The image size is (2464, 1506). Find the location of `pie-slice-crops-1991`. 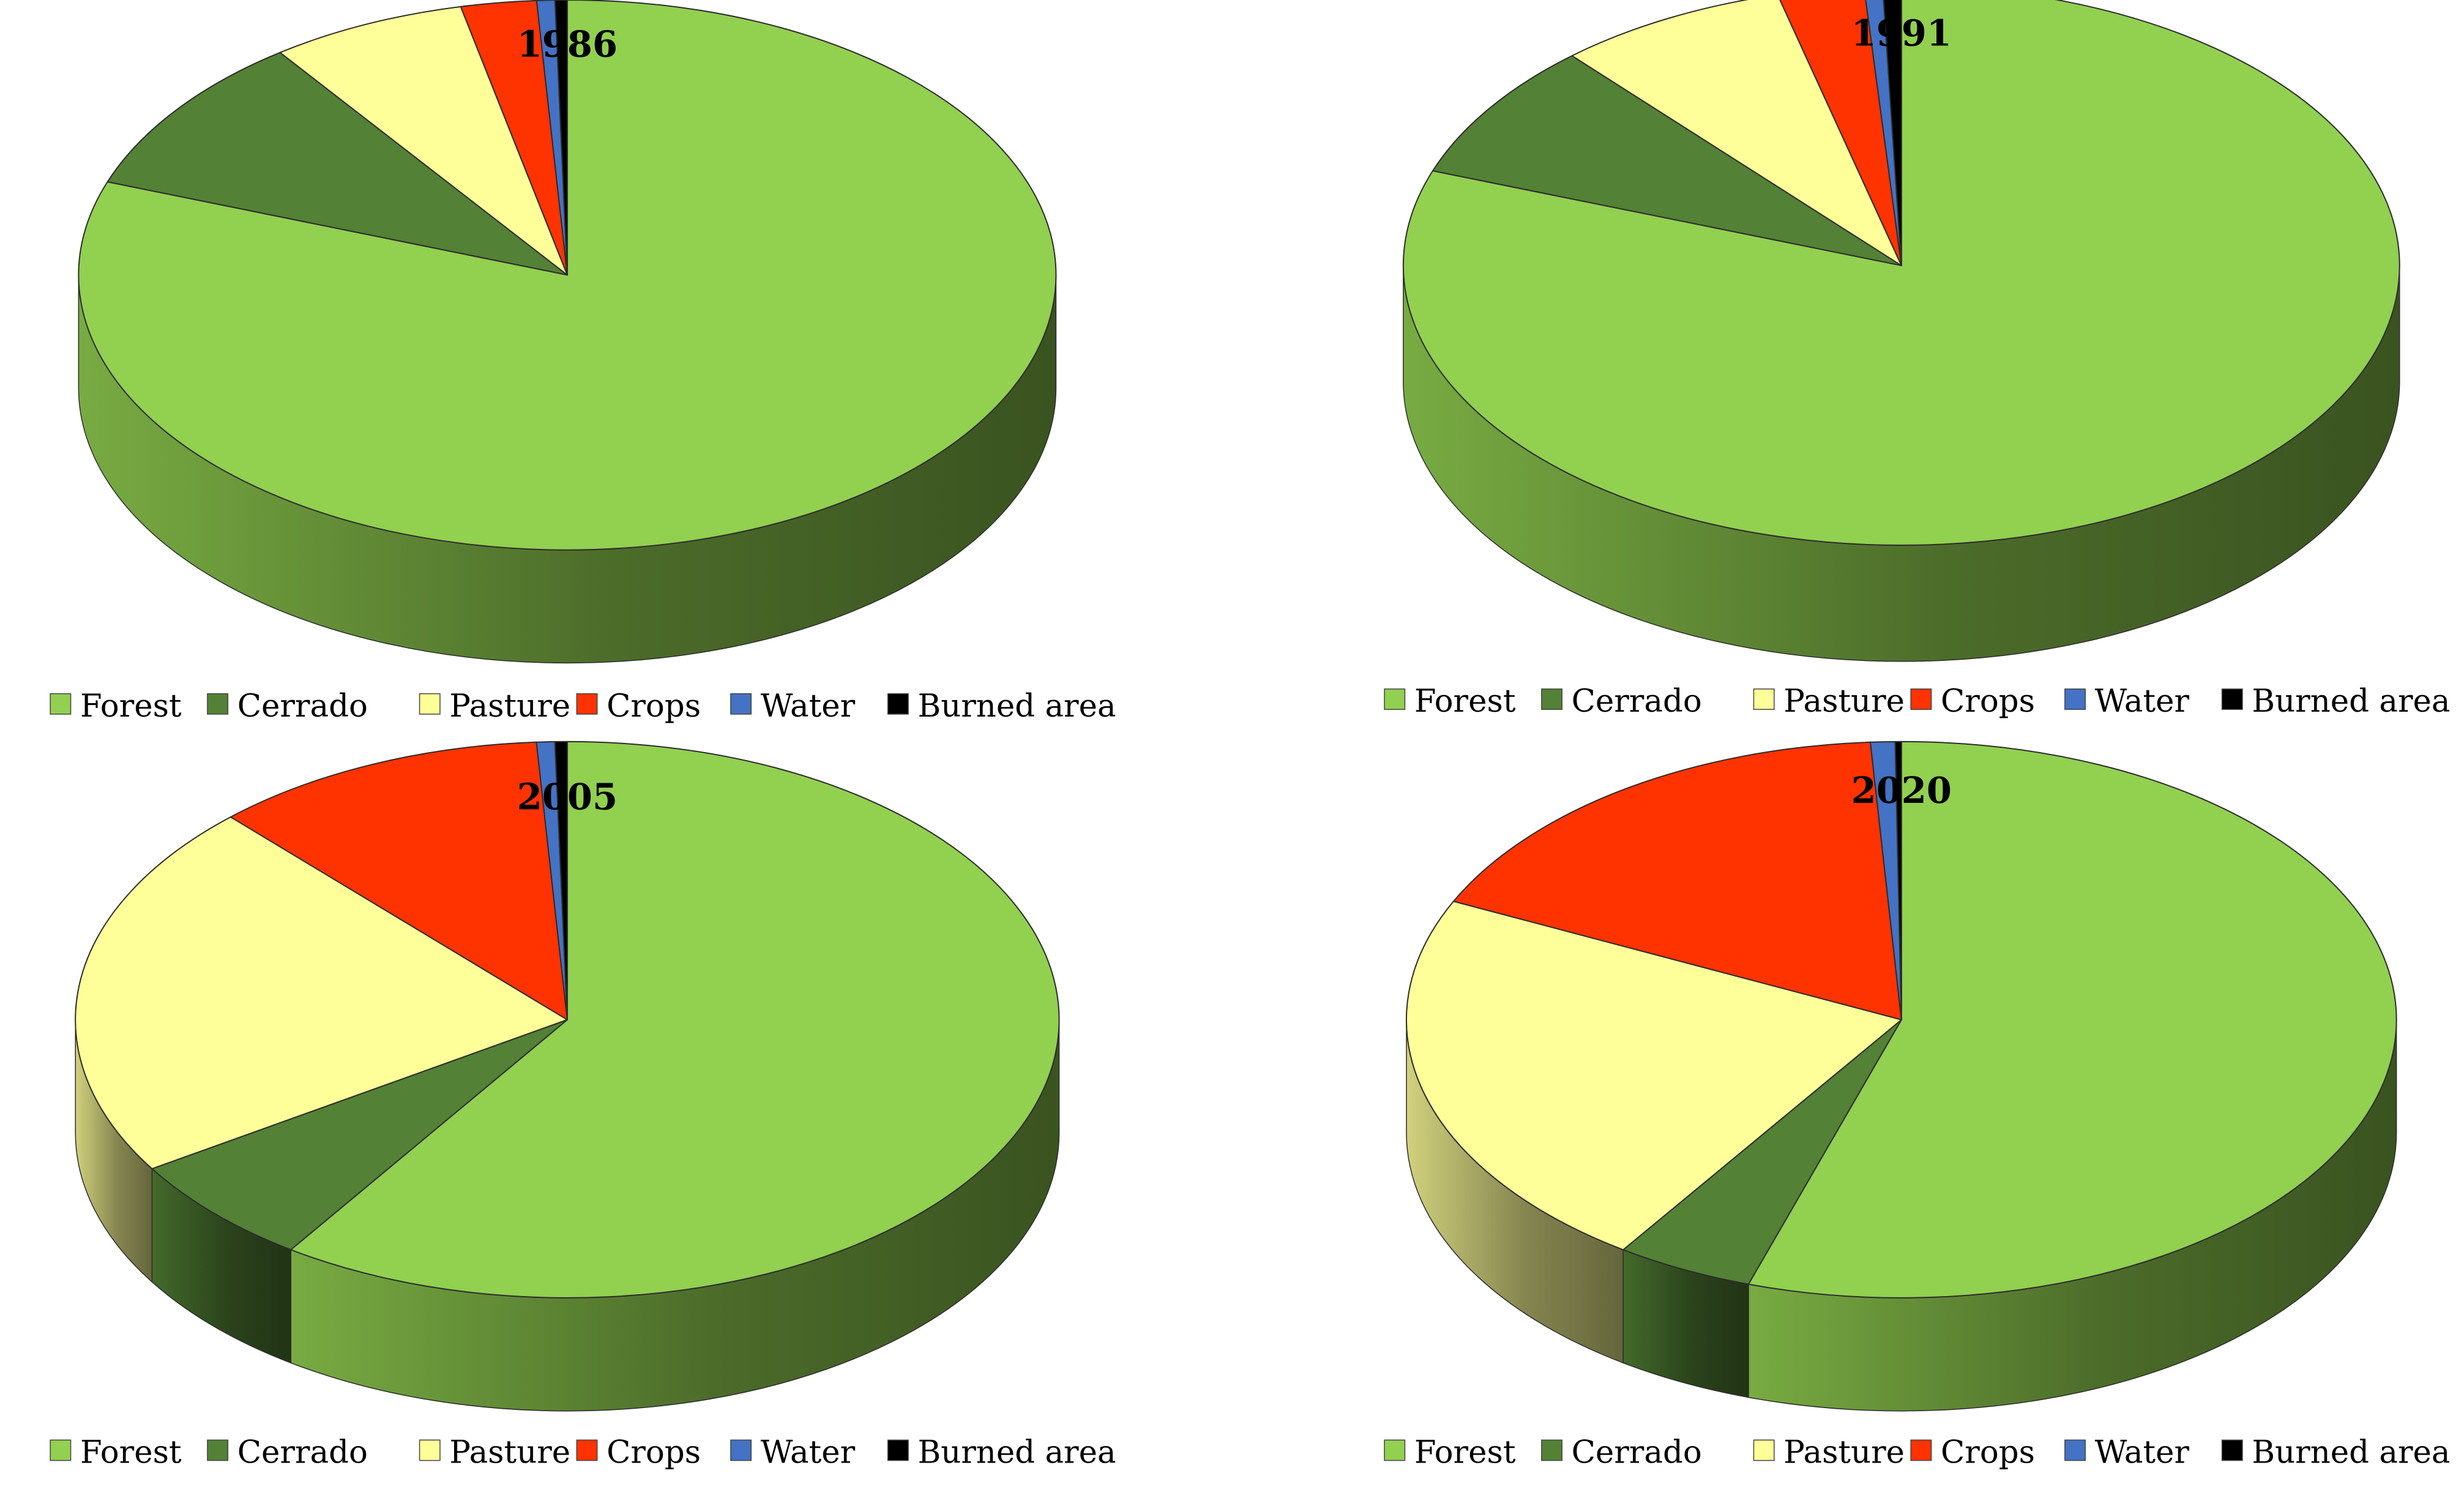

pie-slice-crops-1991 is located at coordinates (1840, 133).